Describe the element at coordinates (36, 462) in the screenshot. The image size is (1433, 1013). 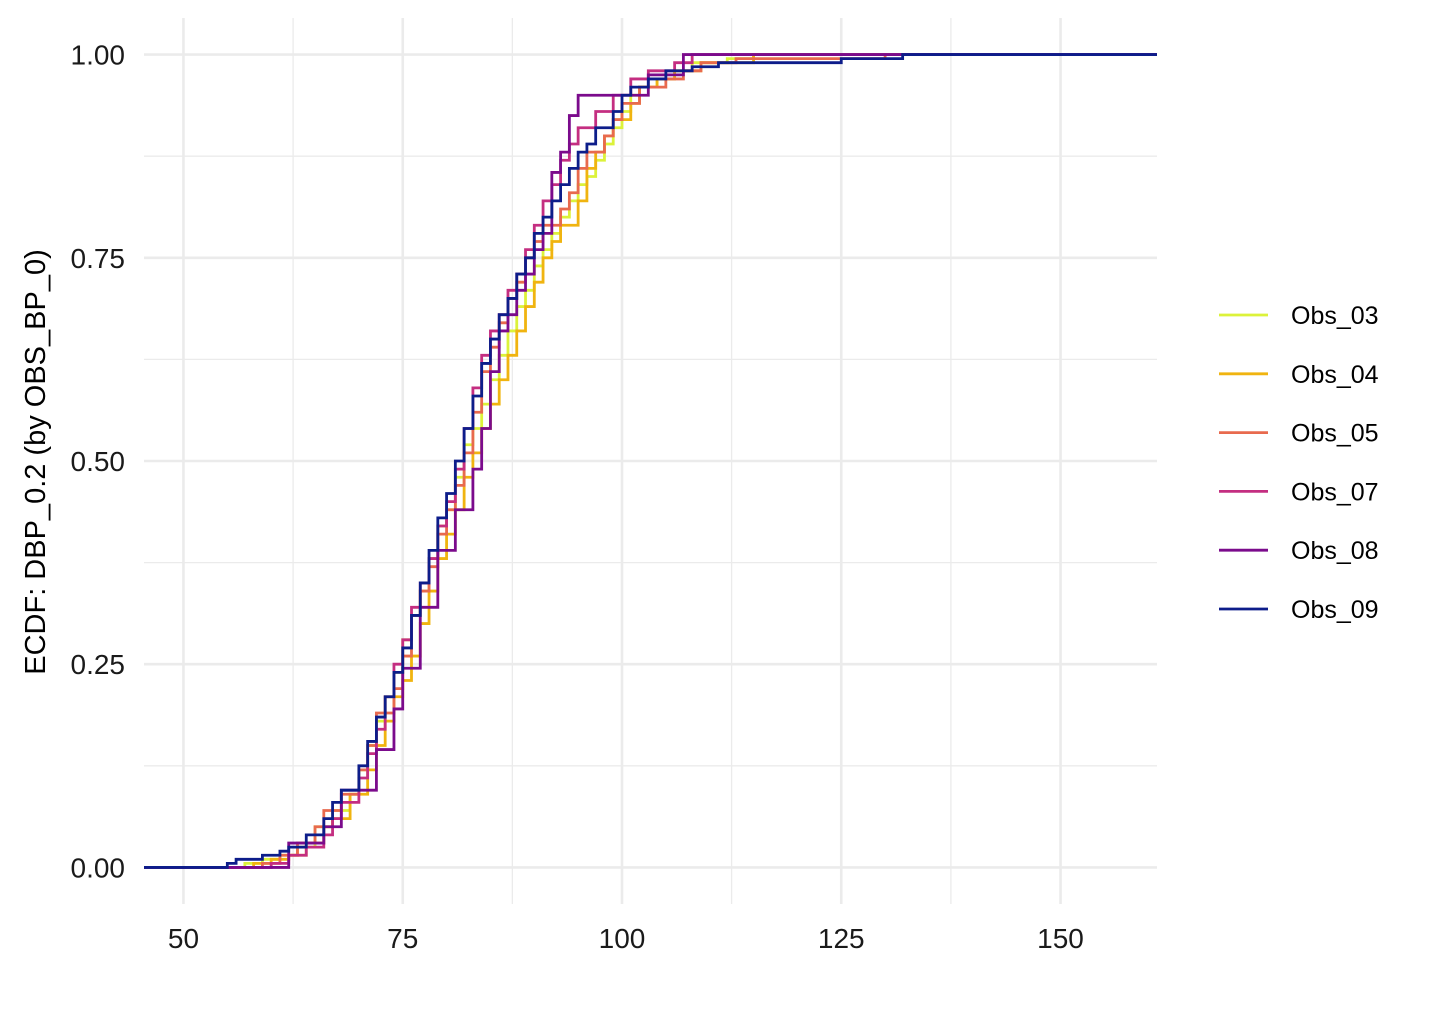
I see `y-axis-title: ECDF: DBP_0.2 (by OBS_BP_0)` at that location.